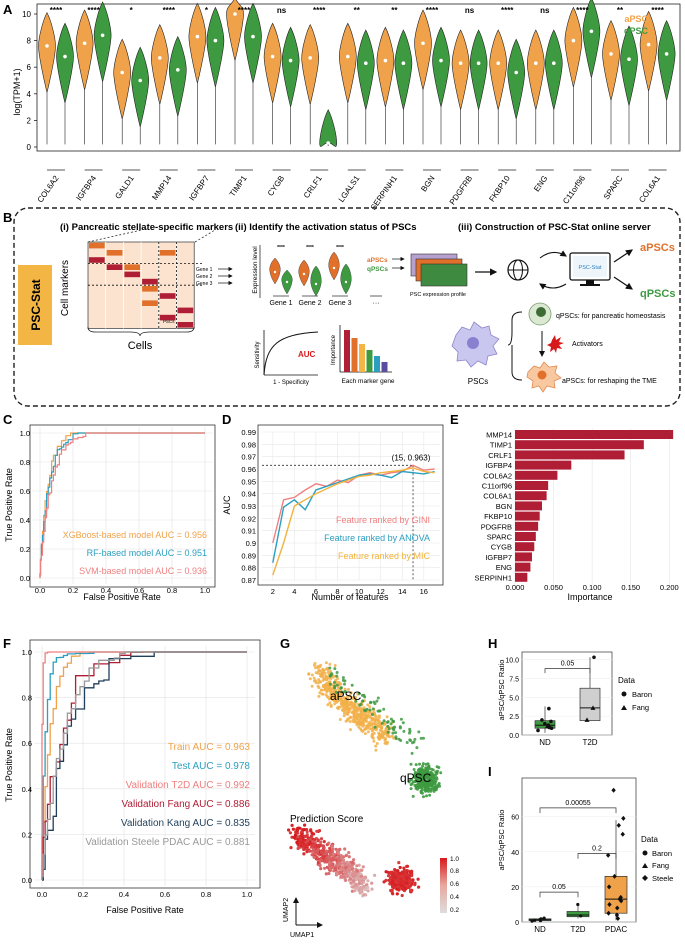 The height and width of the screenshot is (944, 685). What do you see at coordinates (377, 260) in the screenshot?
I see `apscs-small-legend: aPSCs` at bounding box center [377, 260].